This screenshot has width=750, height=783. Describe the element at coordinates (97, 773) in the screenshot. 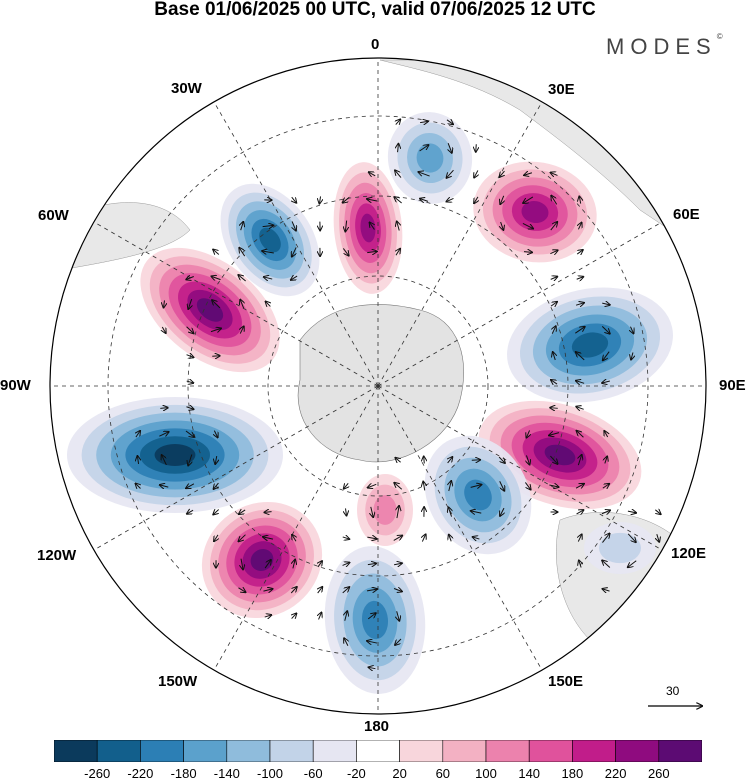

I see `colorbar-tick-label: -260` at that location.